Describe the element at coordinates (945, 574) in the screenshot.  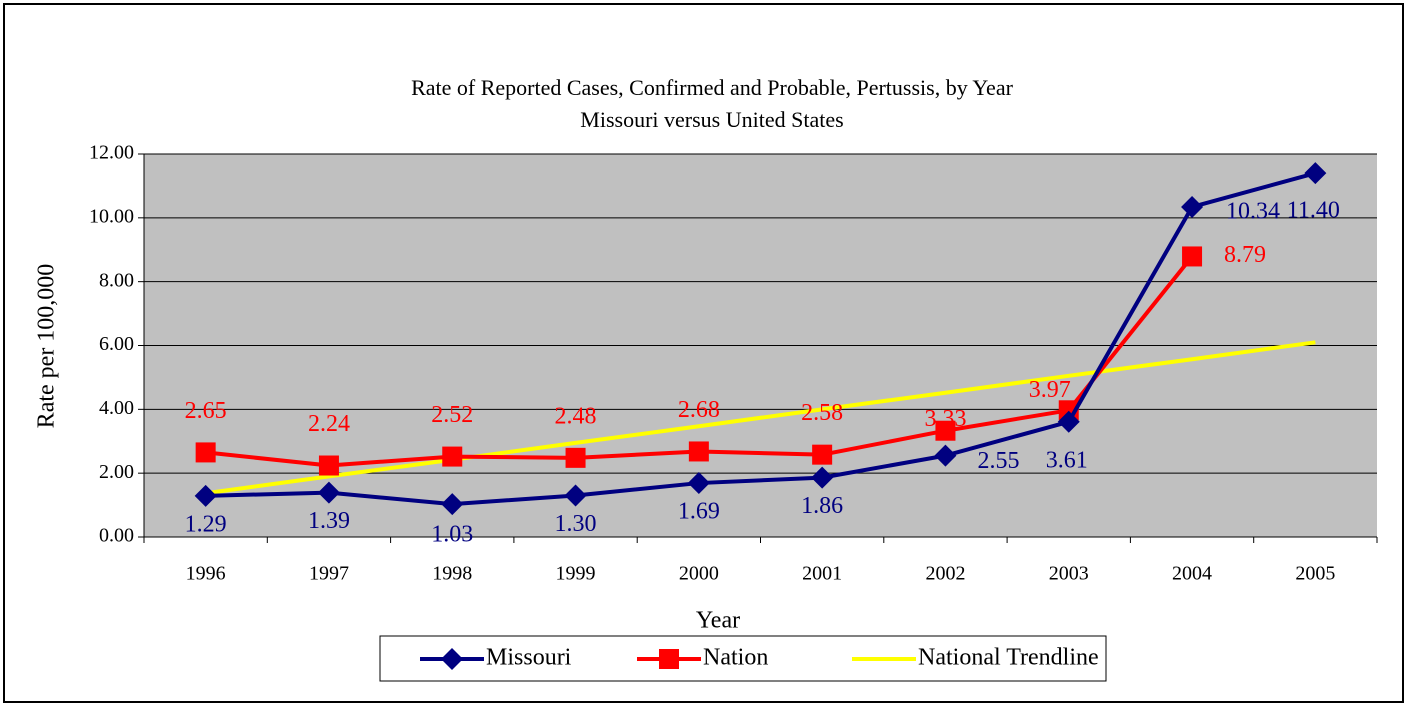
I see `x-tick-label: 2002` at that location.